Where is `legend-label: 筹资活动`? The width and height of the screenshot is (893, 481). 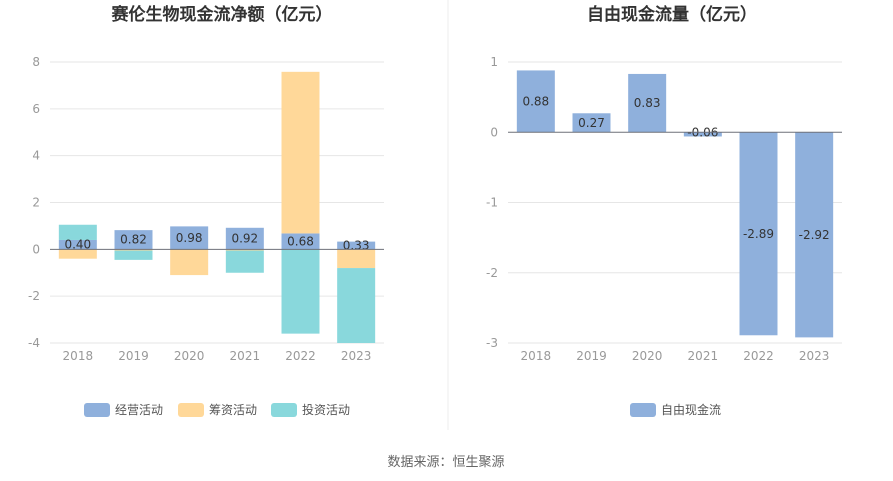 legend-label: 筹资活动 is located at coordinates (233, 410).